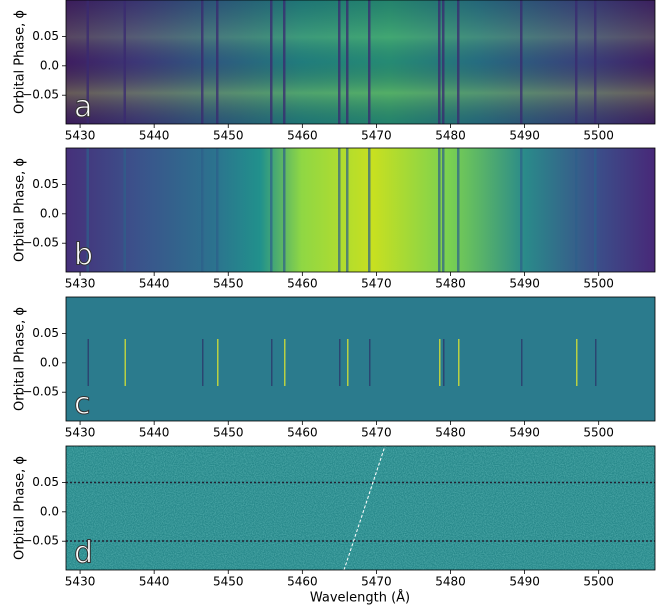 The height and width of the screenshot is (612, 671). I want to click on planet-trail, so click(364, 508).